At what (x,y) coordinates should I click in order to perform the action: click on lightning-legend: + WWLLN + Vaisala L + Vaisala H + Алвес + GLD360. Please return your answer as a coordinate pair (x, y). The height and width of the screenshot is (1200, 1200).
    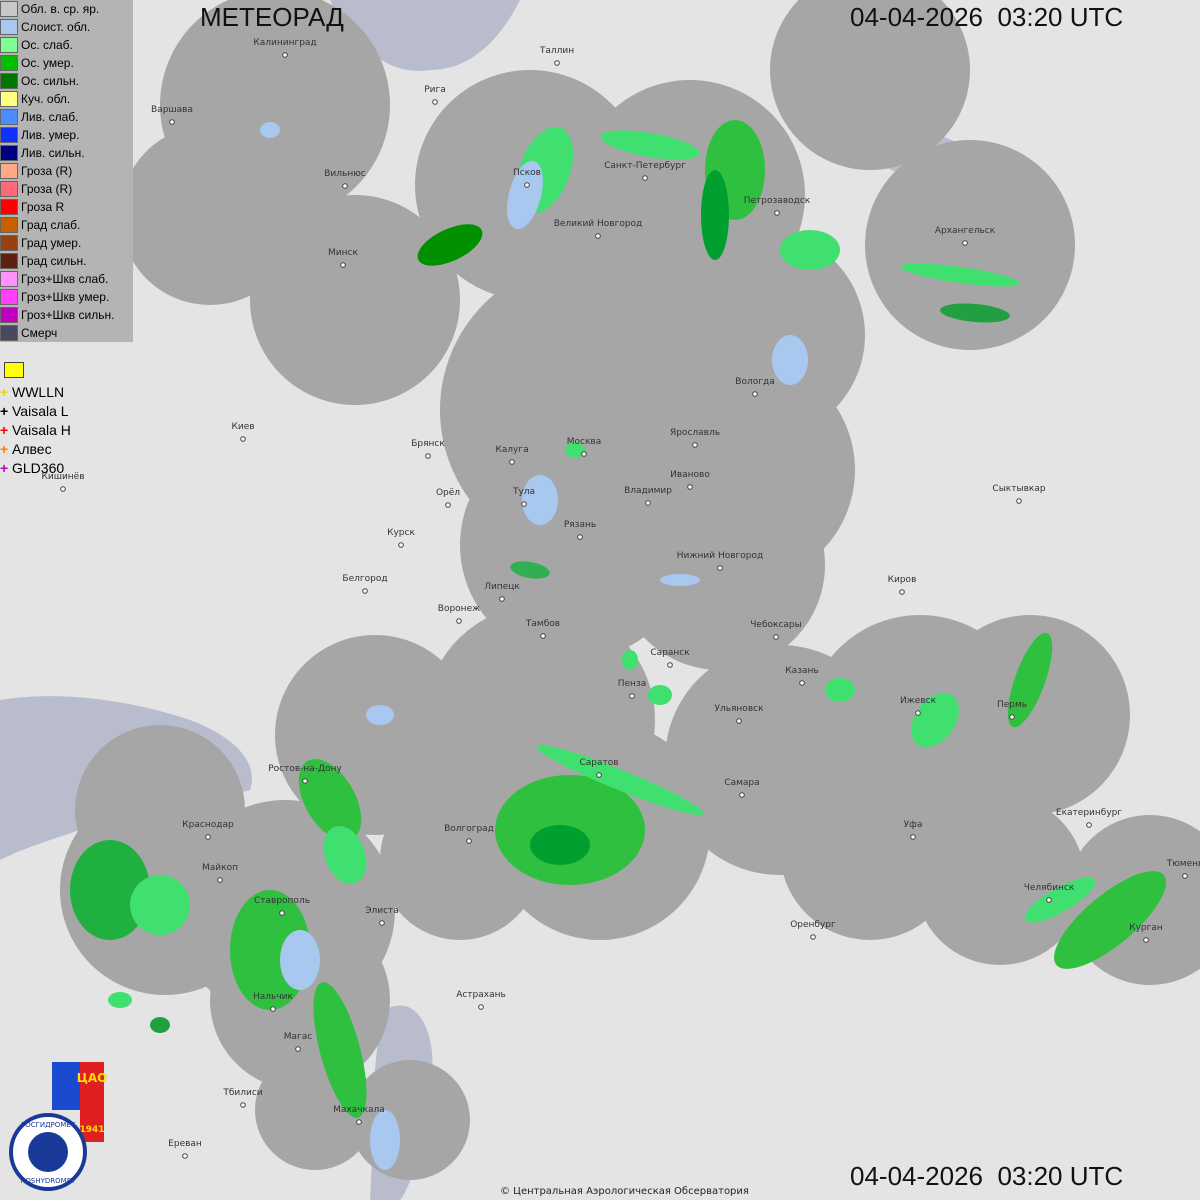
    Looking at the image, I should click on (35, 419).